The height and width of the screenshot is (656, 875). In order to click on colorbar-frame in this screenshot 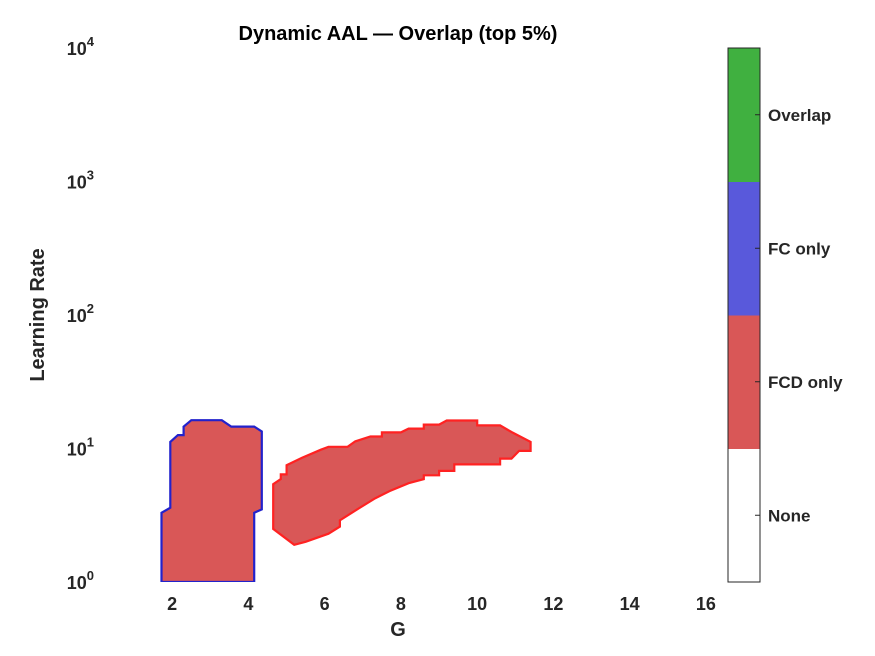, I will do `click(744, 315)`.